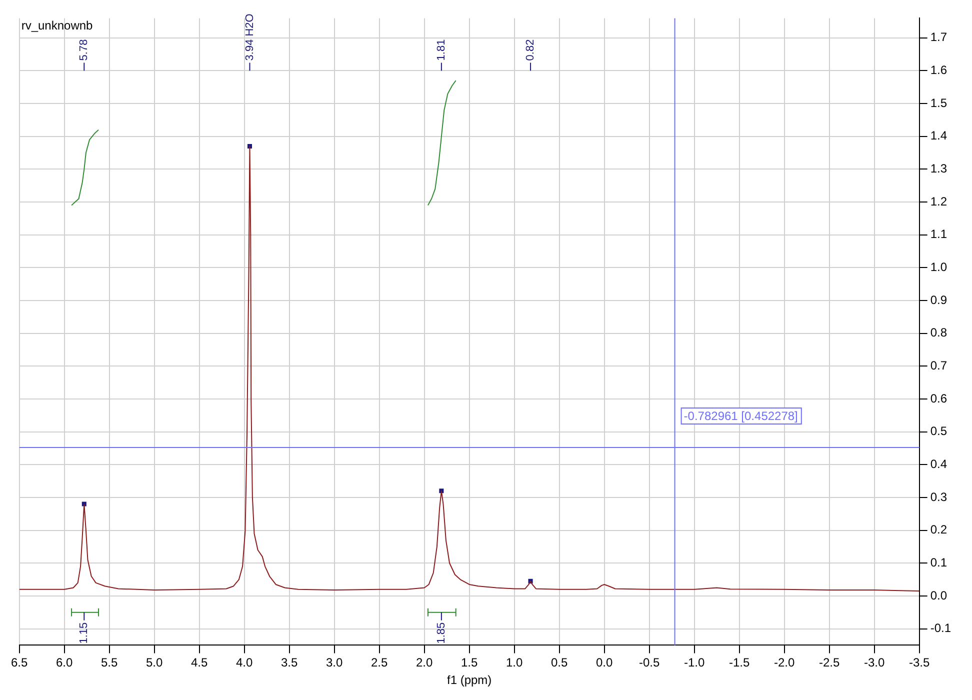 Image resolution: width=972 pixels, height=700 pixels. I want to click on annotation: 3.94 H2O, so click(250, 37).